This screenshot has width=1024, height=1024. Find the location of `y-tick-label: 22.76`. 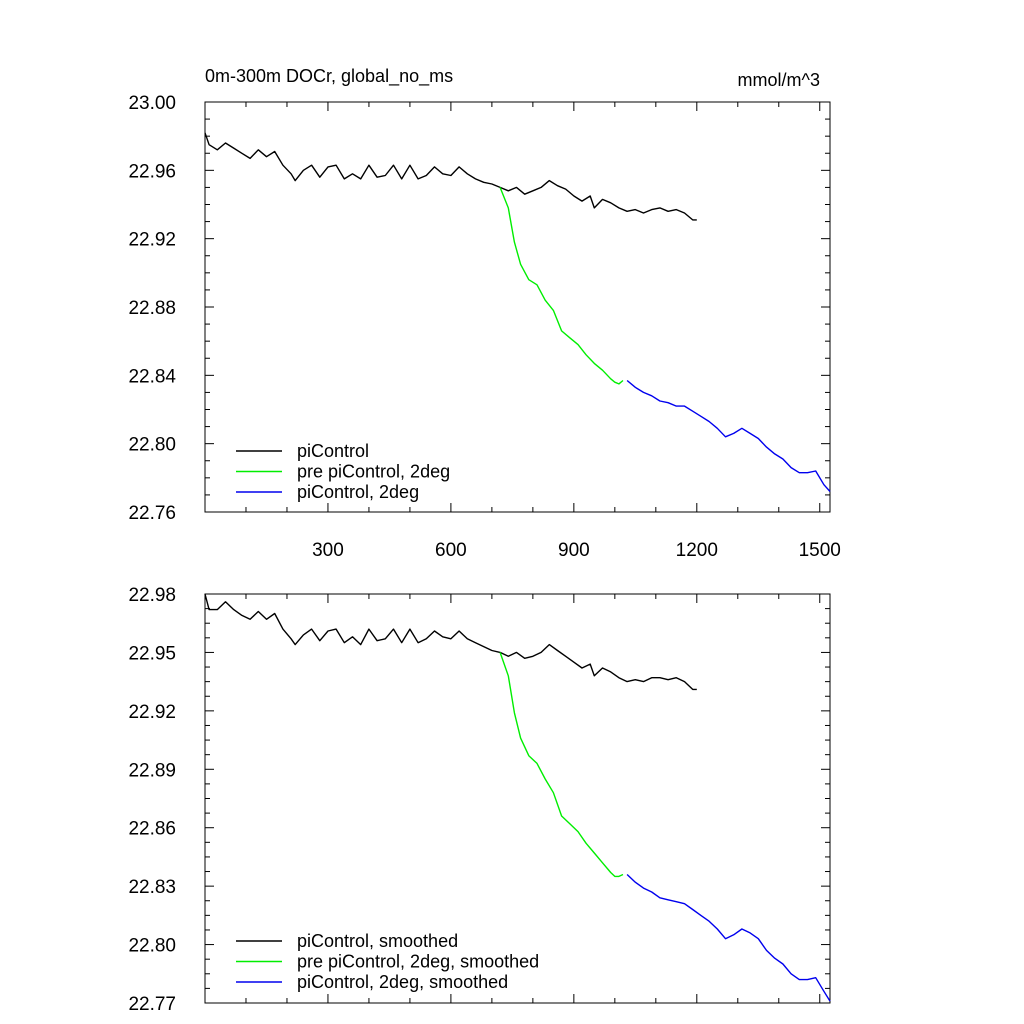

y-tick-label: 22.76 is located at coordinates (152, 513).